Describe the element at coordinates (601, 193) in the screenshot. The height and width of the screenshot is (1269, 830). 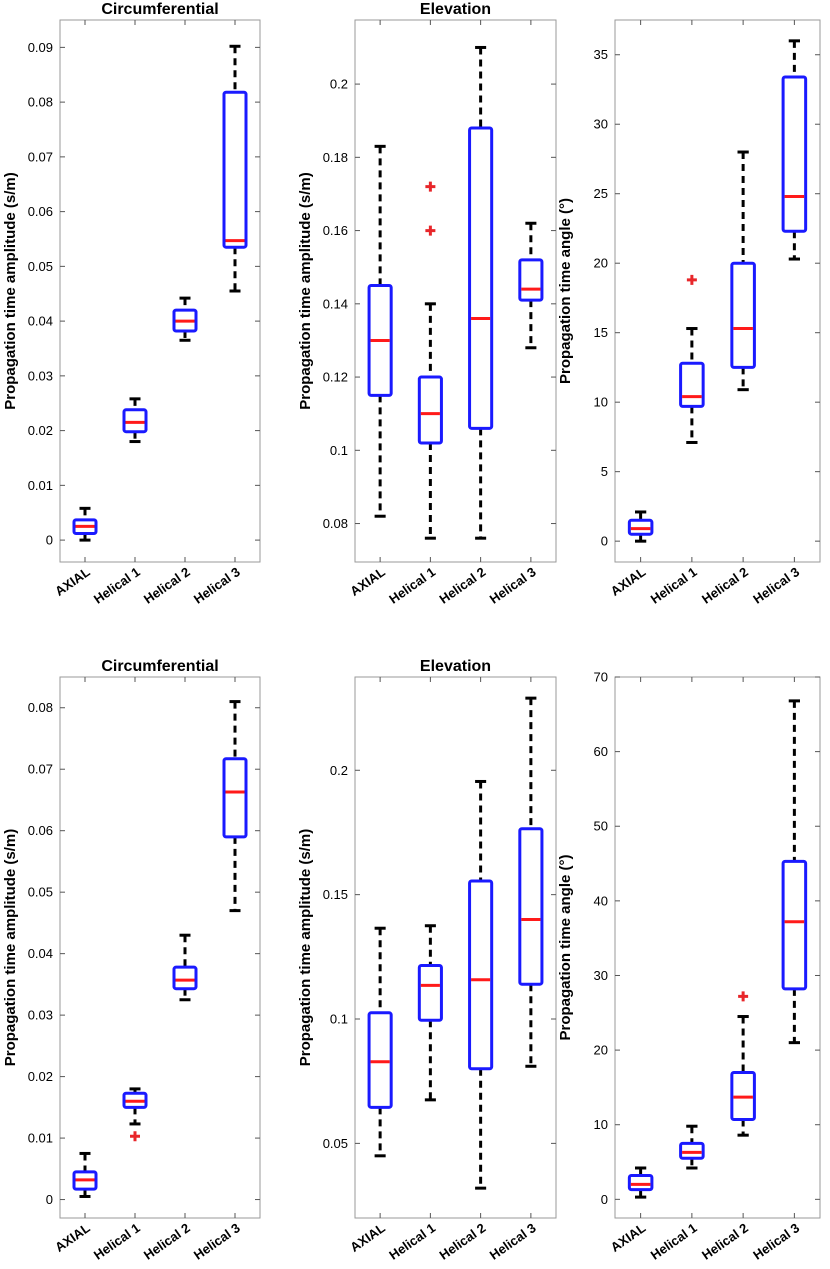
I see `y-tick-label: 25` at that location.